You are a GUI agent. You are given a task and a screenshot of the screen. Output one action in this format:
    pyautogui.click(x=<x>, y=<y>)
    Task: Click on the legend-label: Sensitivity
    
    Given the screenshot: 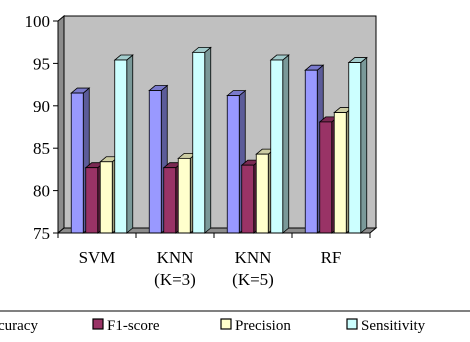 What is the action you would take?
    pyautogui.click(x=393, y=326)
    